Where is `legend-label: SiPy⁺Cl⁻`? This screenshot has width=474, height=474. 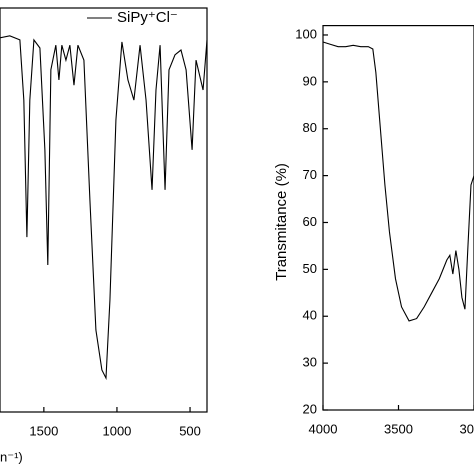 legend-label: SiPy⁺Cl⁻ is located at coordinates (147, 17).